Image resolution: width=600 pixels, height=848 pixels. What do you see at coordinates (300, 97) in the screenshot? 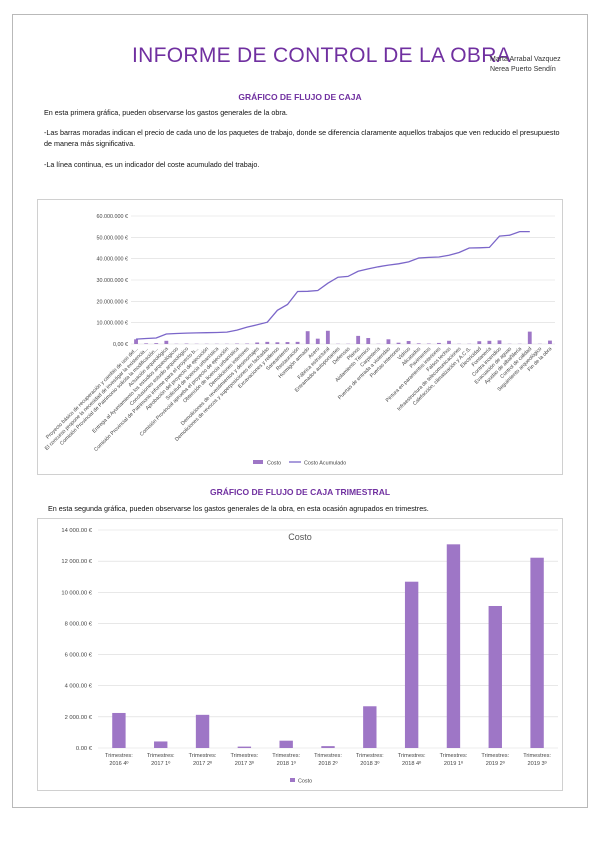
I see `section-title-cash-flow: GRÁFICO DE FLUJO DE CAJA` at bounding box center [300, 97].